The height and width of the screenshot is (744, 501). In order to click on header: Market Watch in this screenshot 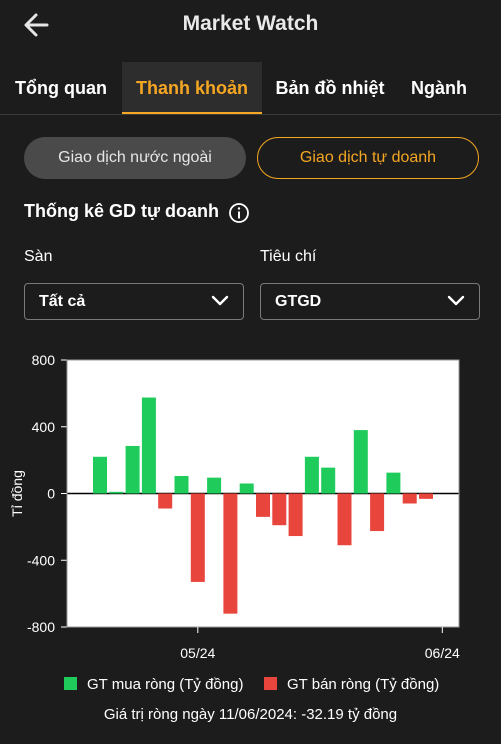, I will do `click(250, 25)`.